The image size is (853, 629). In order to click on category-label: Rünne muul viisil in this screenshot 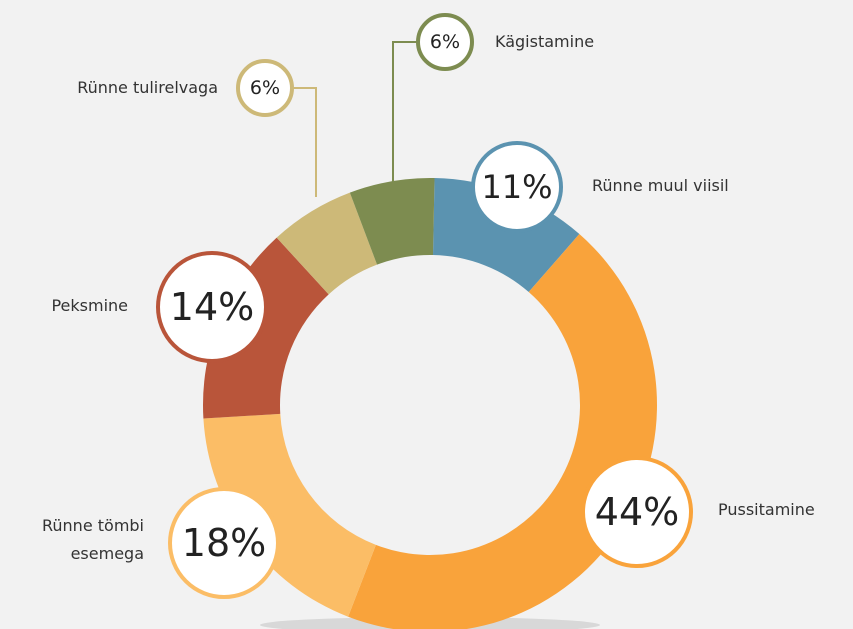, I will do `click(660, 185)`.